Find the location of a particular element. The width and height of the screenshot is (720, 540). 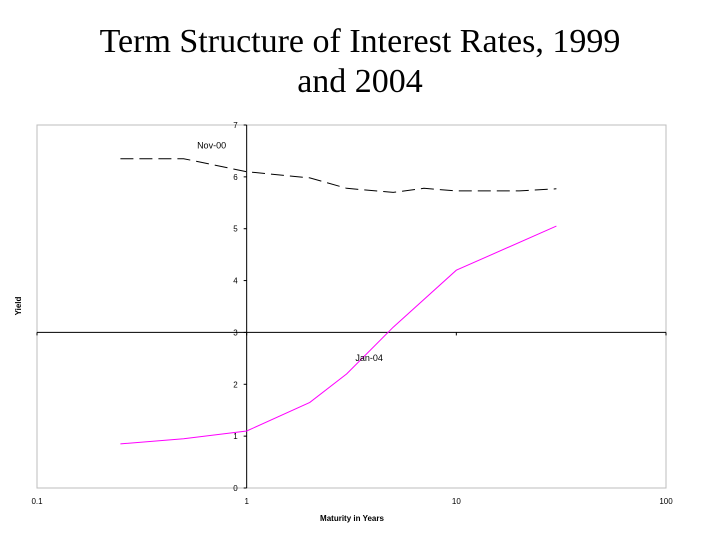

y-tick-label: 5 is located at coordinates (235, 229).